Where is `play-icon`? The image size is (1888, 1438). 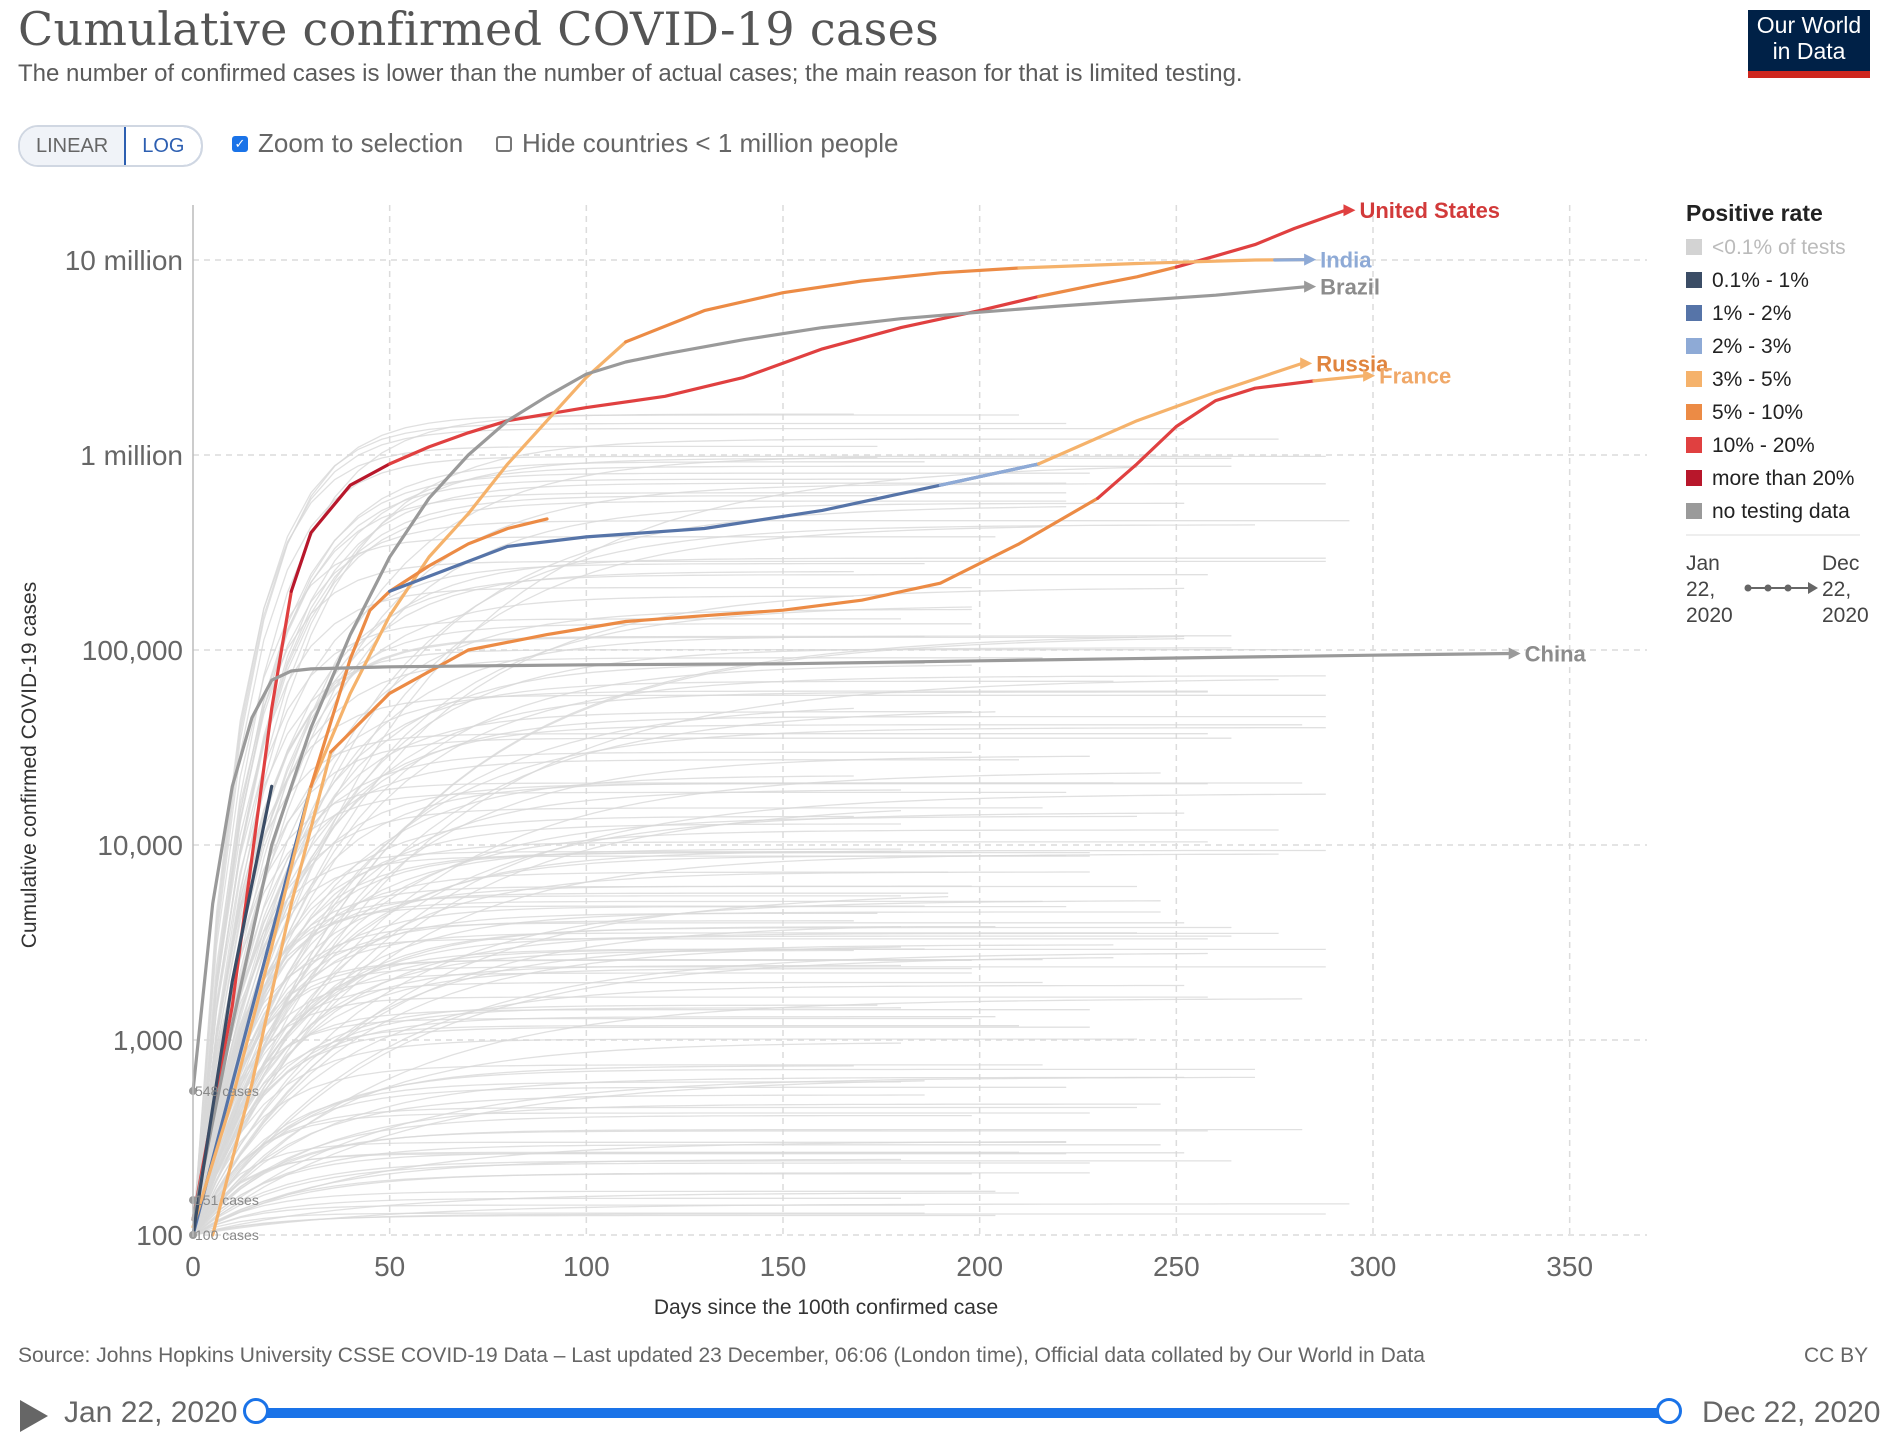 play-icon is located at coordinates (34, 1416).